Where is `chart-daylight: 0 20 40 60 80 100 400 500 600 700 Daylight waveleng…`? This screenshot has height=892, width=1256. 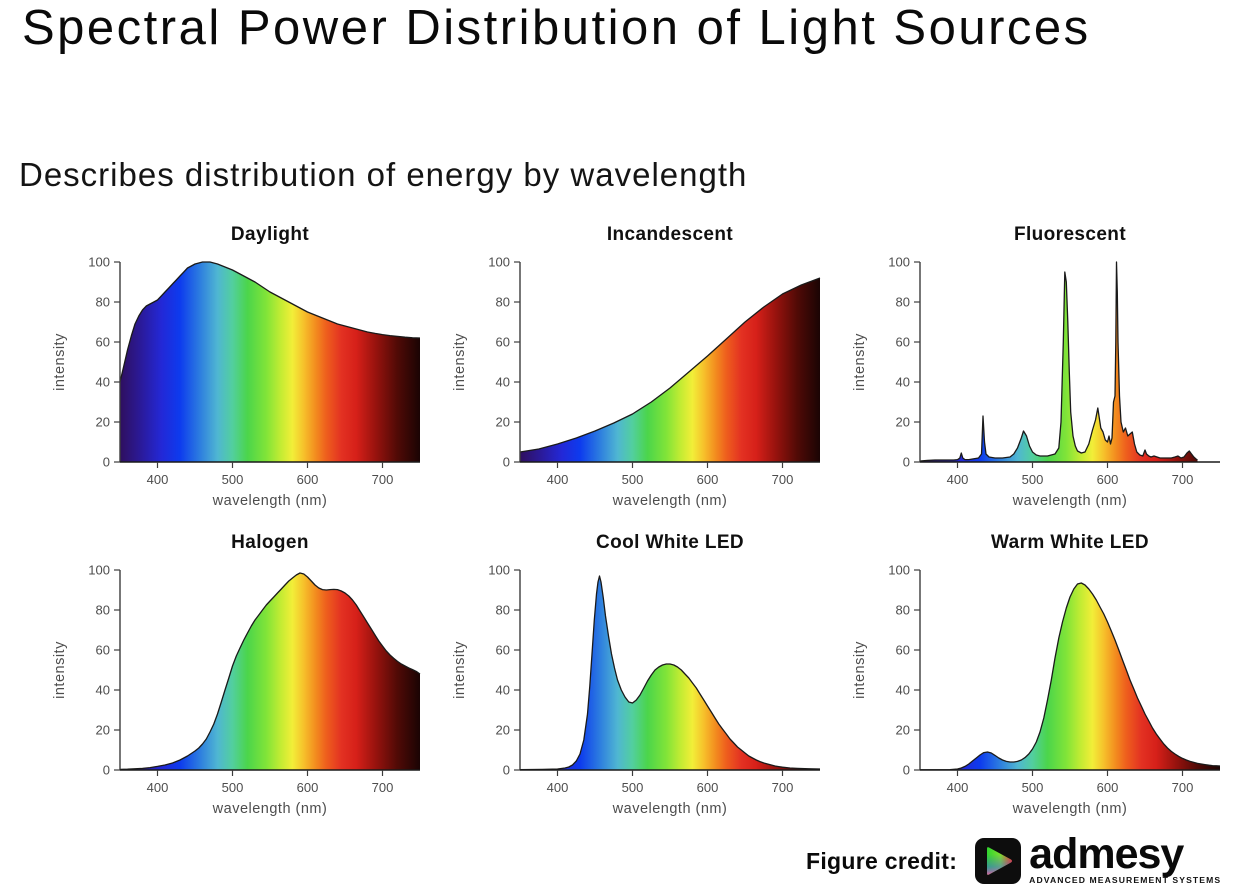
chart-daylight: 0 20 40 60 80 100 400 500 600 700 Daylight waveleng… is located at coordinates (228, 369).